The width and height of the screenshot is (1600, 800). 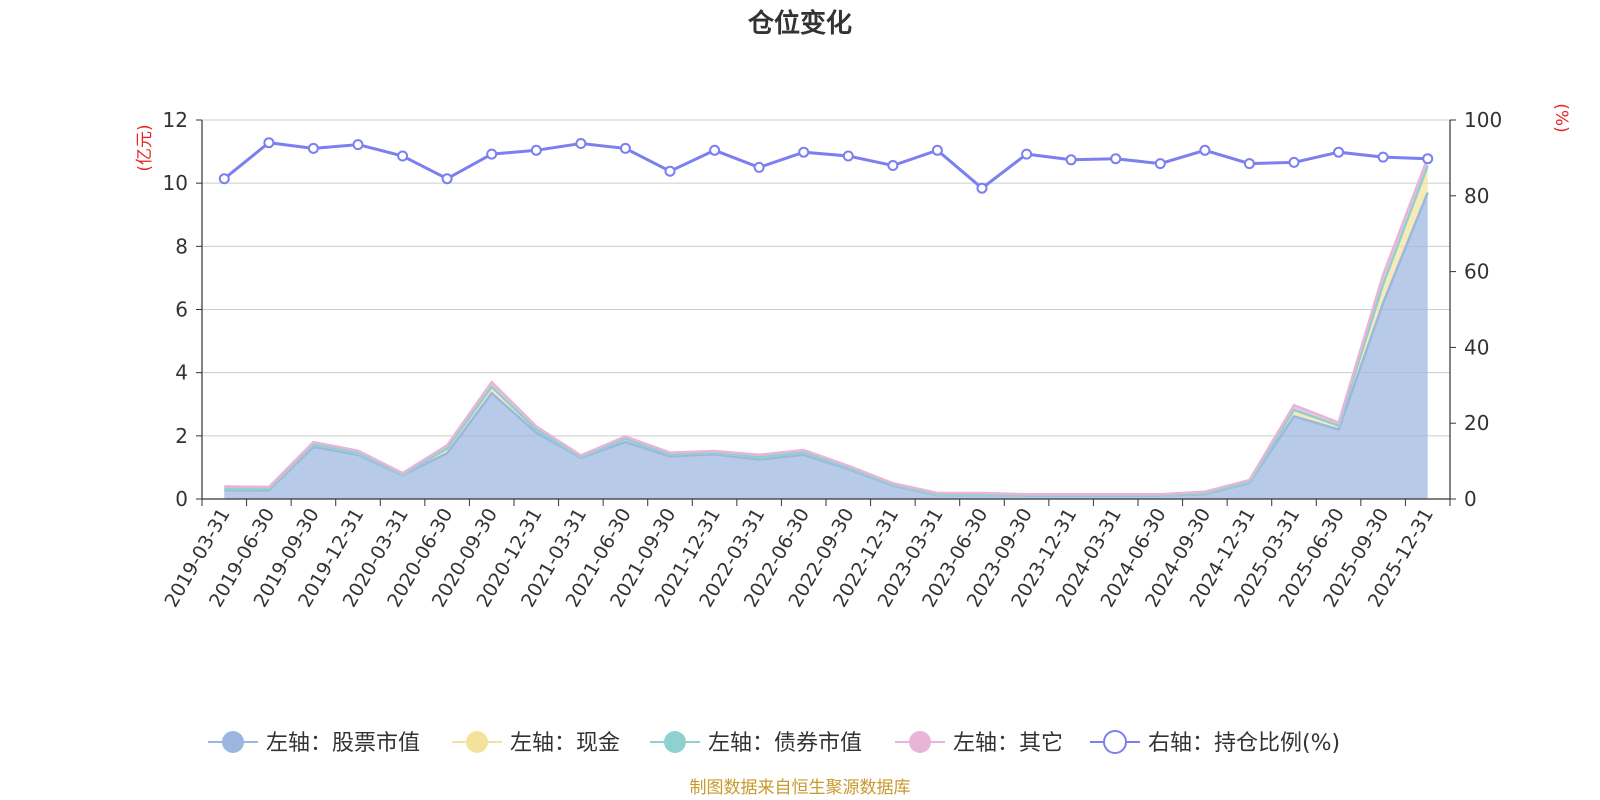 I want to click on data-source-note: 制图数据来自恒生聚源数据库, so click(x=800, y=788).